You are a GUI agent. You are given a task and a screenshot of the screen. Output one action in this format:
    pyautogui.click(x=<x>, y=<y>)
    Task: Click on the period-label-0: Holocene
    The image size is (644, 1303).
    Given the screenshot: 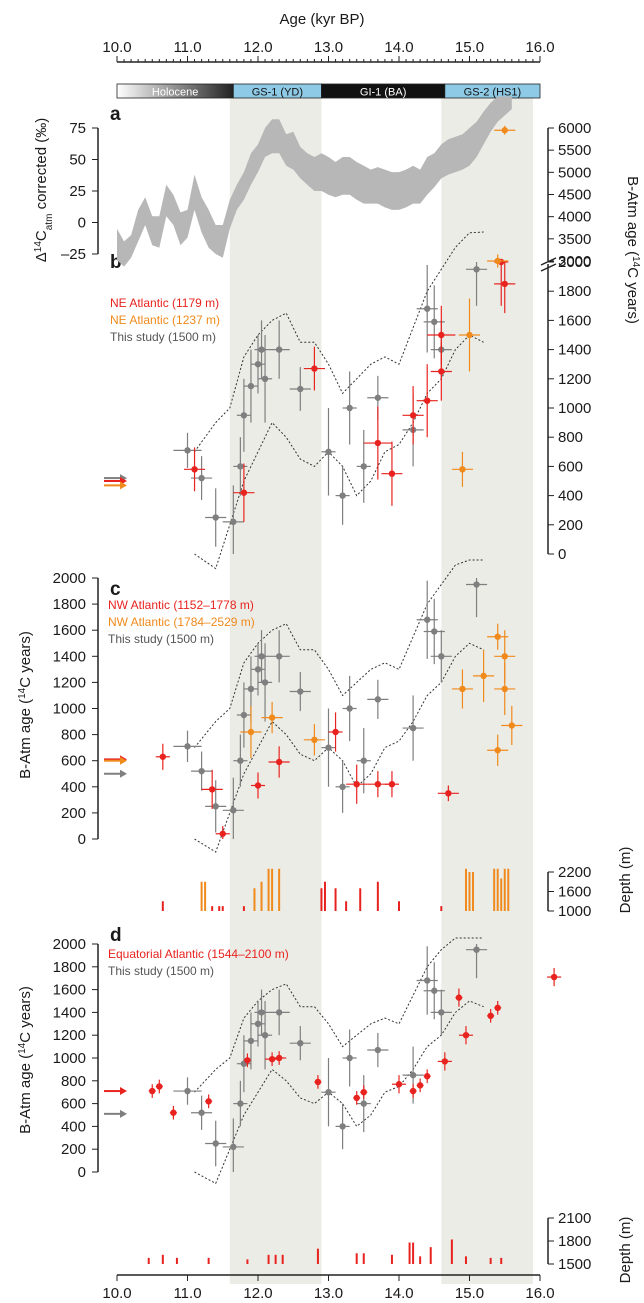 What is the action you would take?
    pyautogui.click(x=175, y=93)
    